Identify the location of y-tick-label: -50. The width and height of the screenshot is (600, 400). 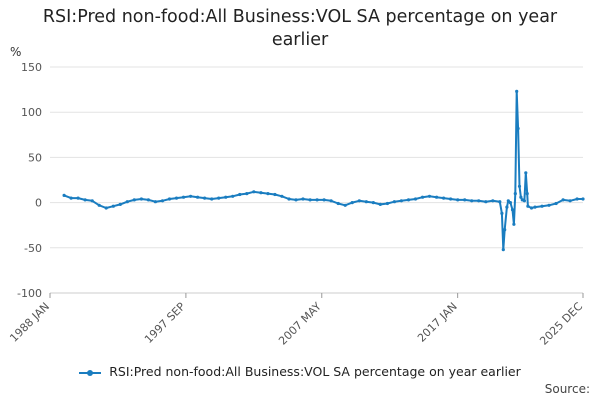
(33, 248).